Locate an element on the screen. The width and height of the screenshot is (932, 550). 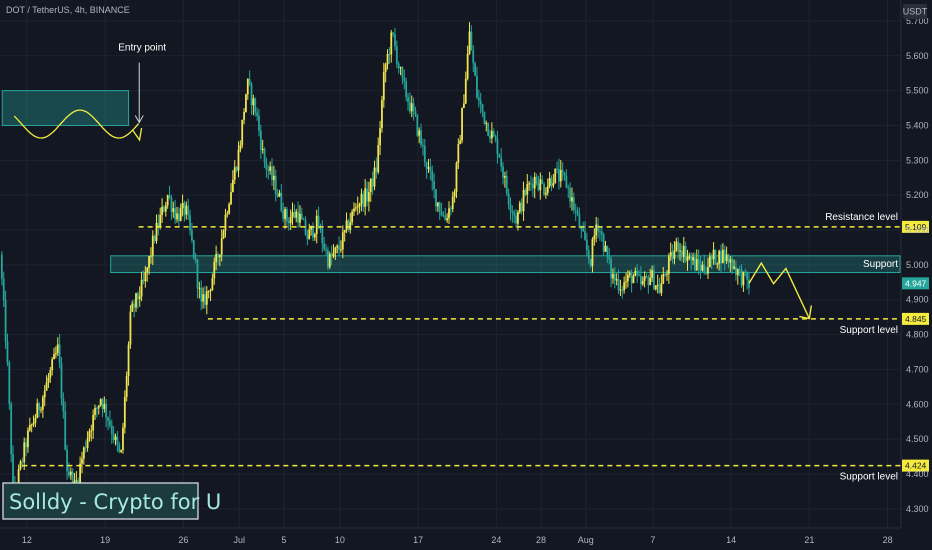
entry-point-label: Entry point is located at coordinates (142, 48).